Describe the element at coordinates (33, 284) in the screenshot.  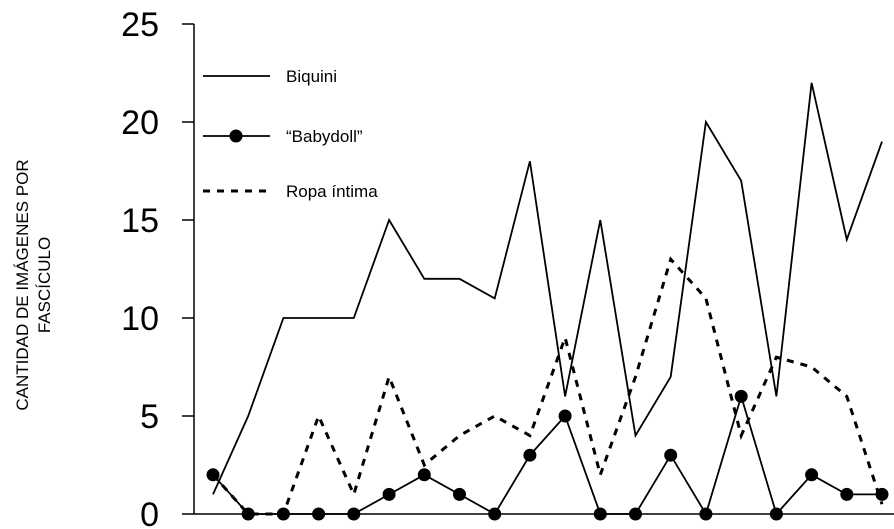
I see `y-axis-label: CANTIDAD DE IMÁGENES POR FASCÍCULO` at that location.